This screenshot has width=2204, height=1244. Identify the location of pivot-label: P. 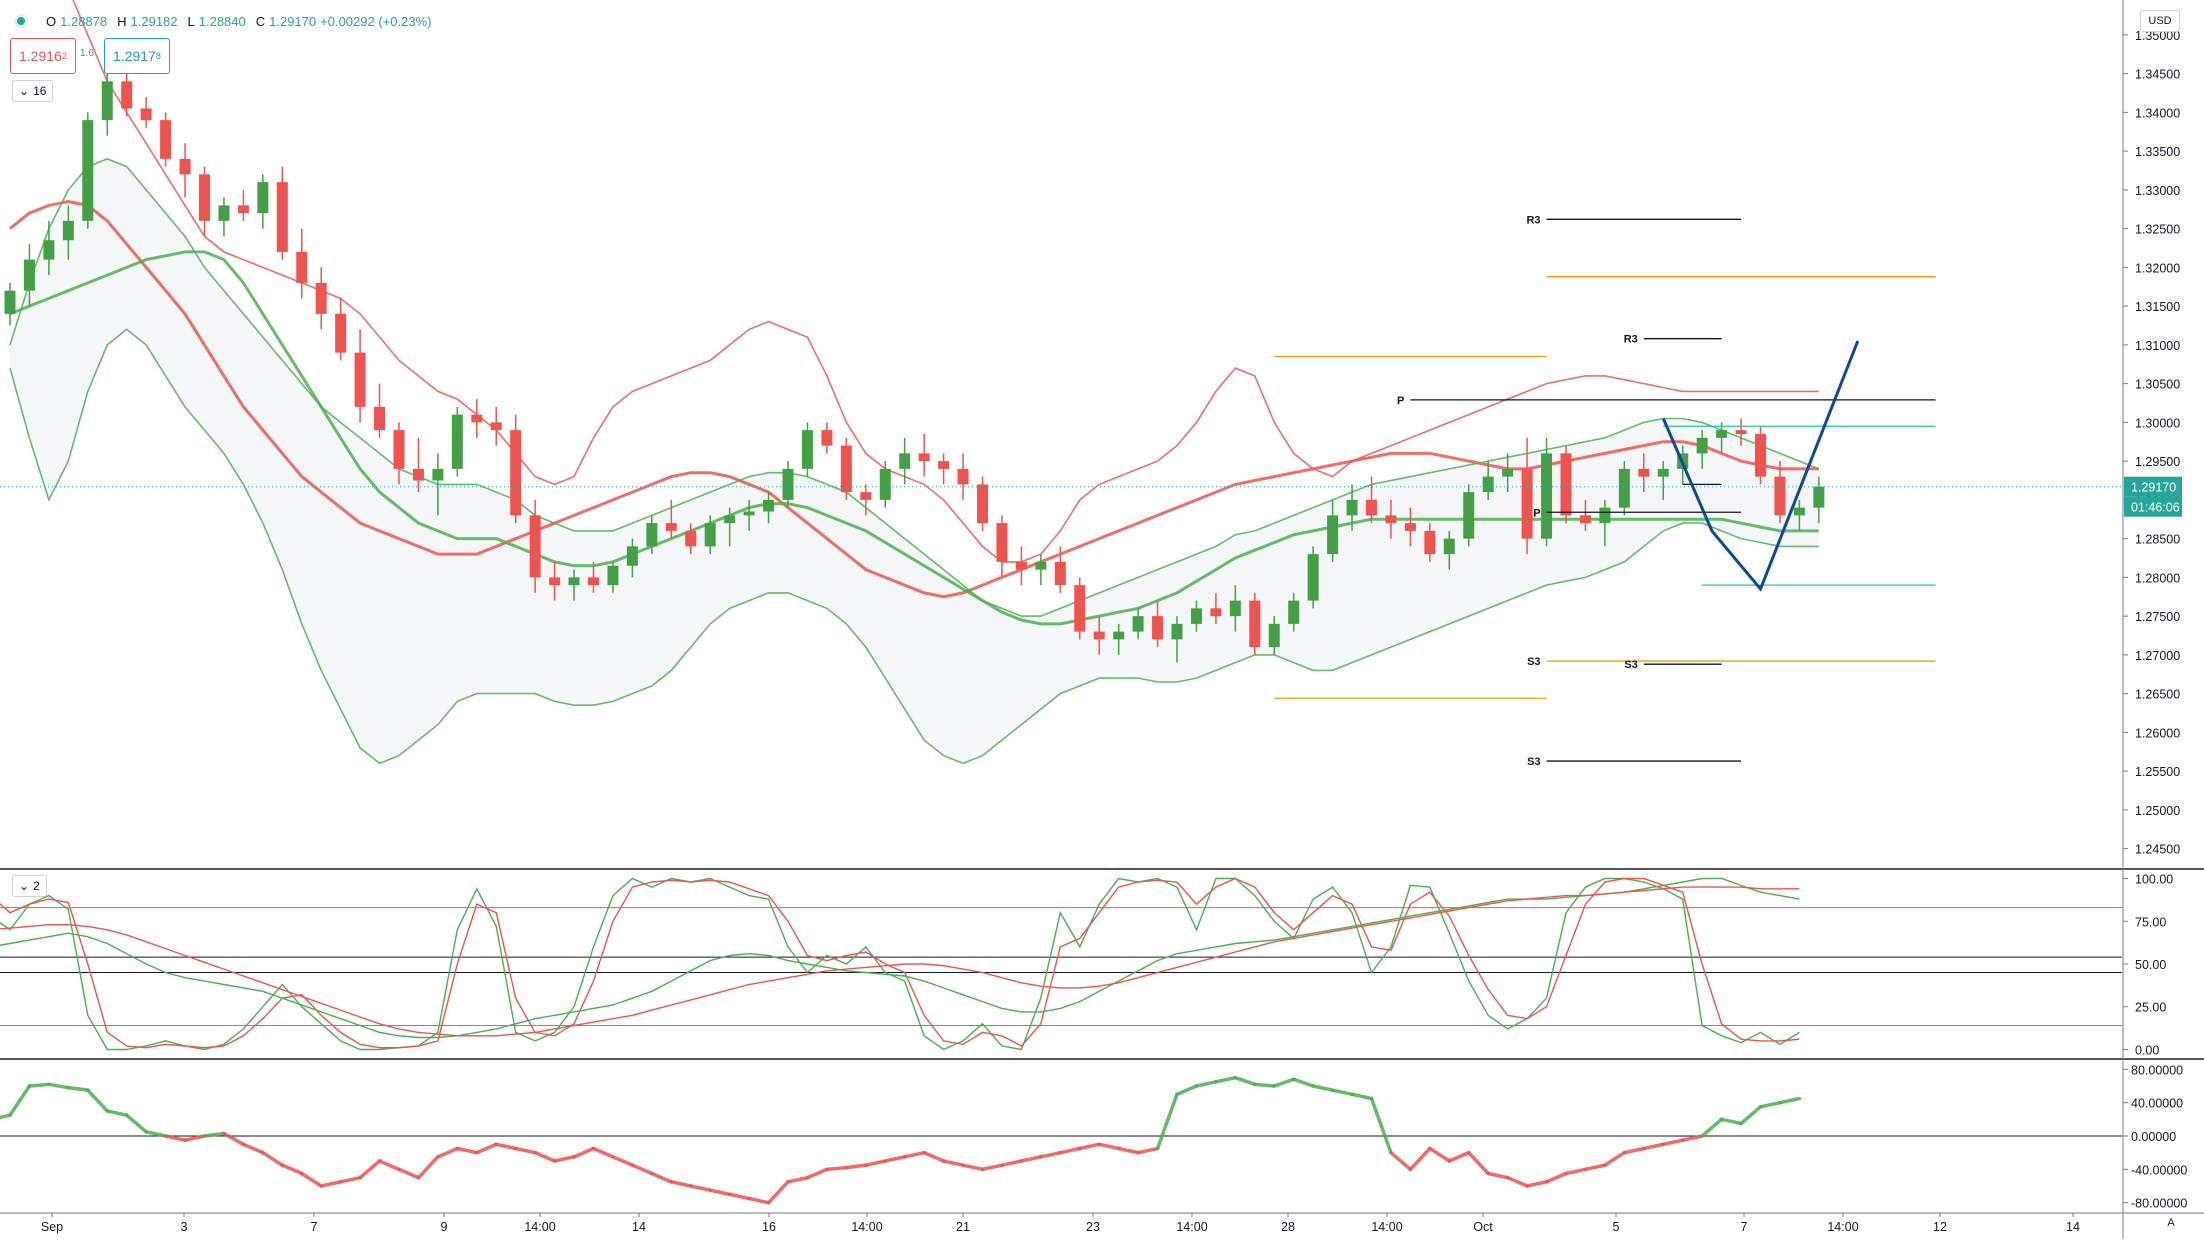
(1400, 401).